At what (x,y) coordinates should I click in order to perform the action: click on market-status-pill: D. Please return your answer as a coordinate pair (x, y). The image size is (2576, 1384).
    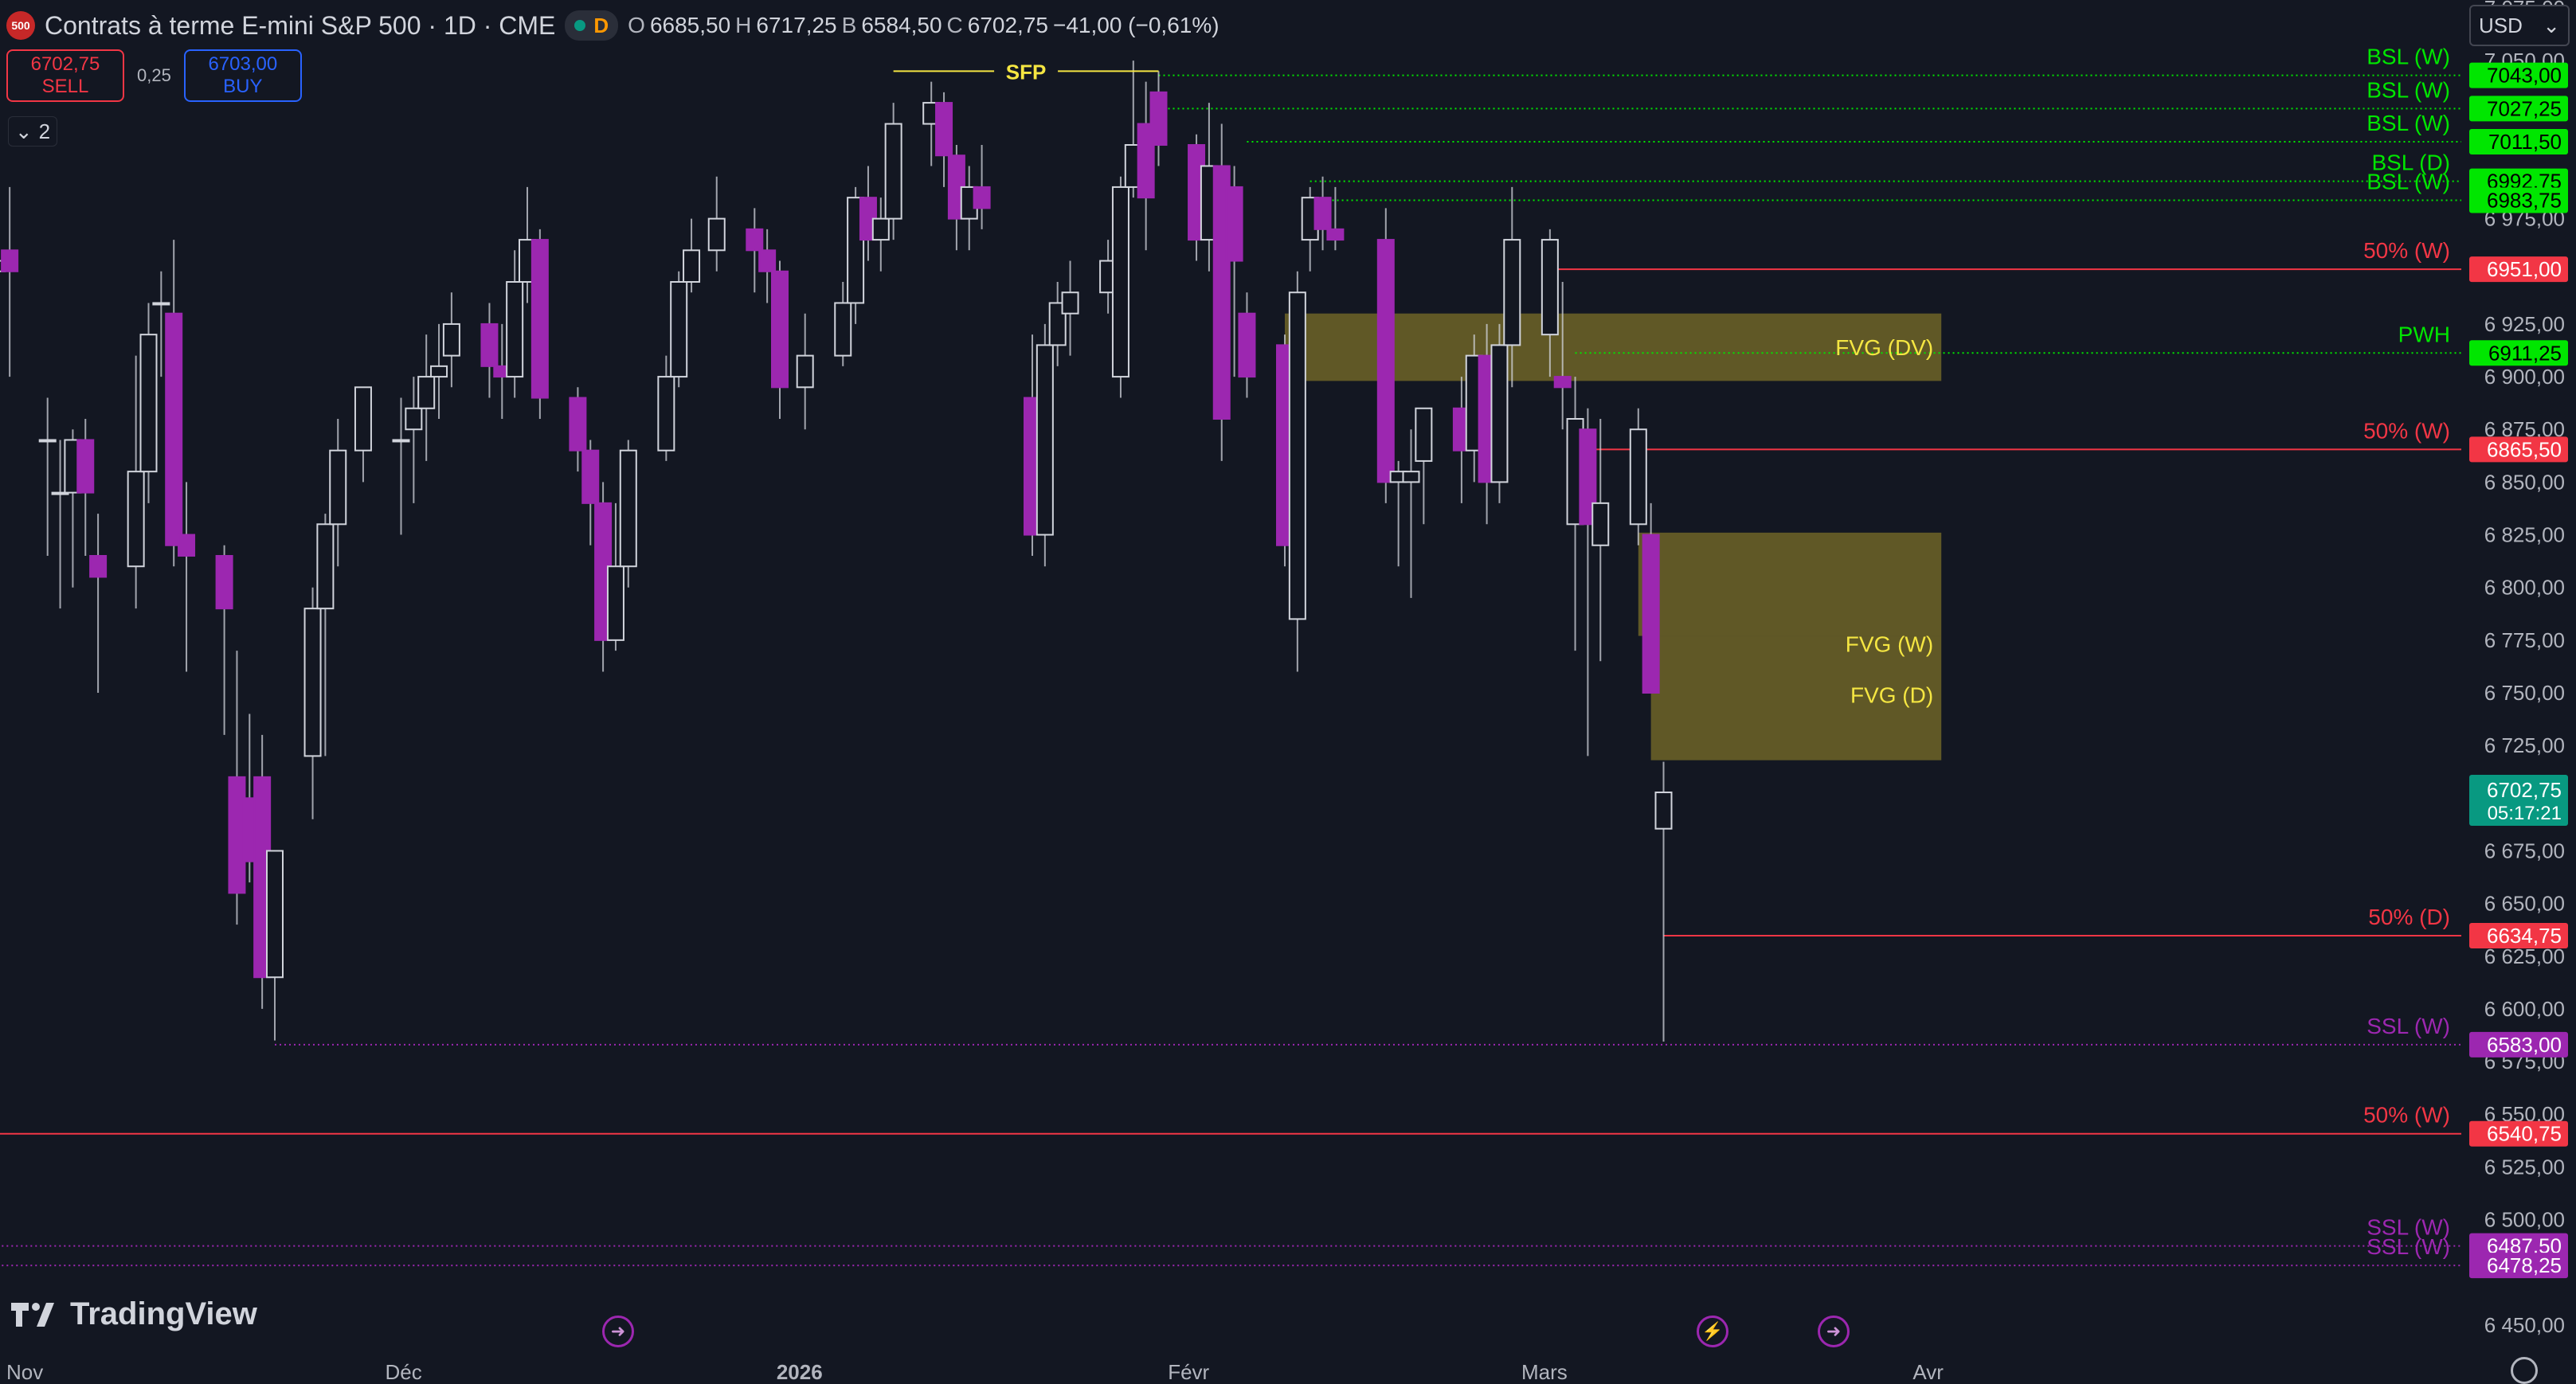
    Looking at the image, I should click on (592, 25).